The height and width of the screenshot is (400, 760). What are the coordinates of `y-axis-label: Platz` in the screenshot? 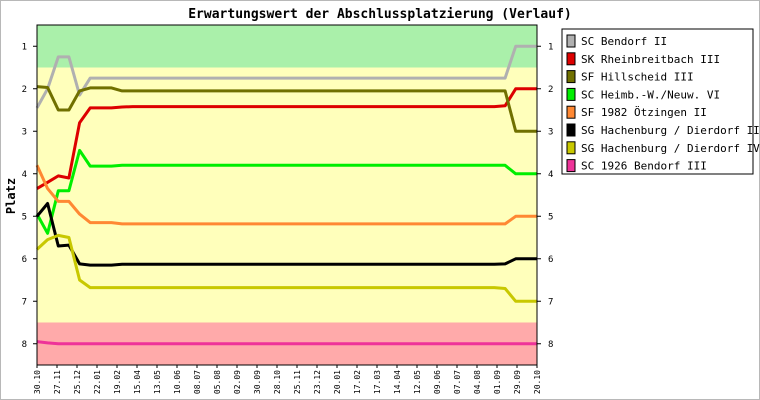 It's located at (11, 196).